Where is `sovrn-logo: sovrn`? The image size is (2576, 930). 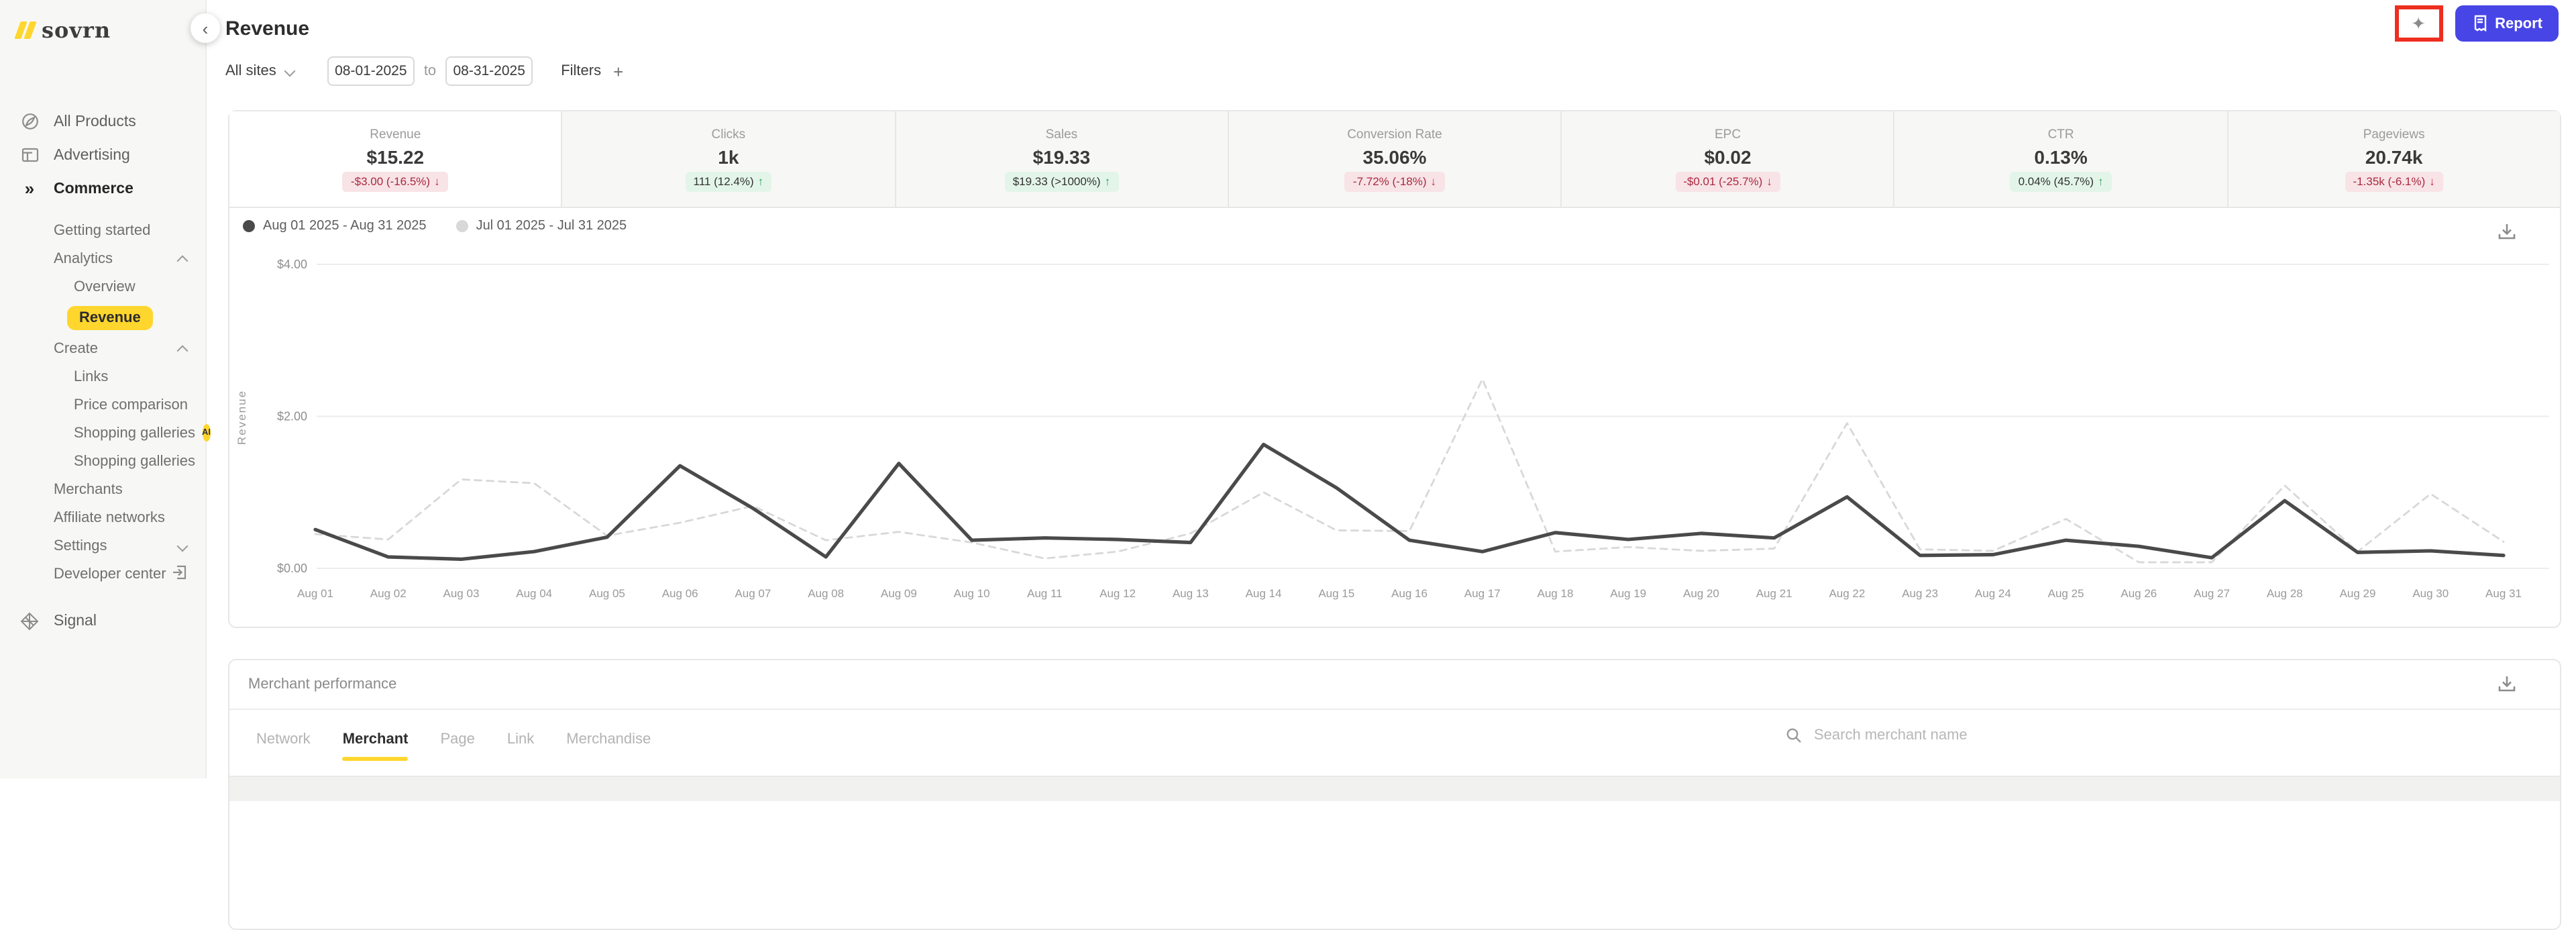 sovrn-logo: sovrn is located at coordinates (62, 30).